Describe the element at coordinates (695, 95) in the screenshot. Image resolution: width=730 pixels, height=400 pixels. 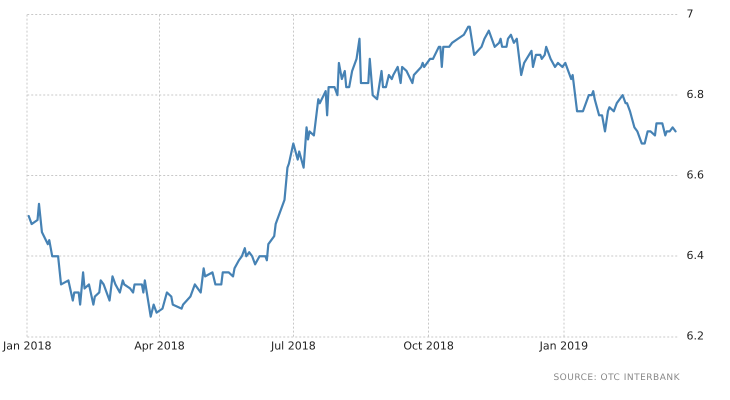
I see `y-tick-label: 6.8` at that location.